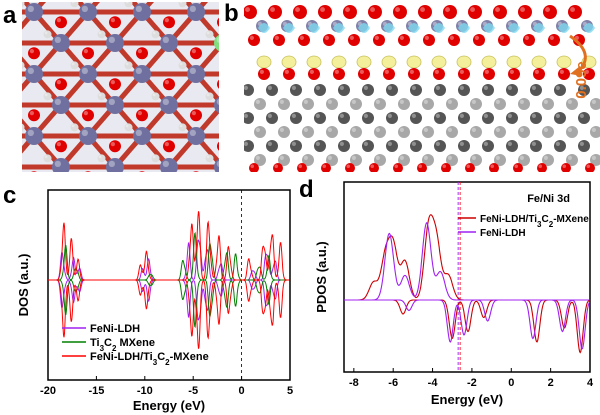 This screenshot has height=415, width=600. I want to click on legend-label: Ti3C2 MXene, so click(122, 345).